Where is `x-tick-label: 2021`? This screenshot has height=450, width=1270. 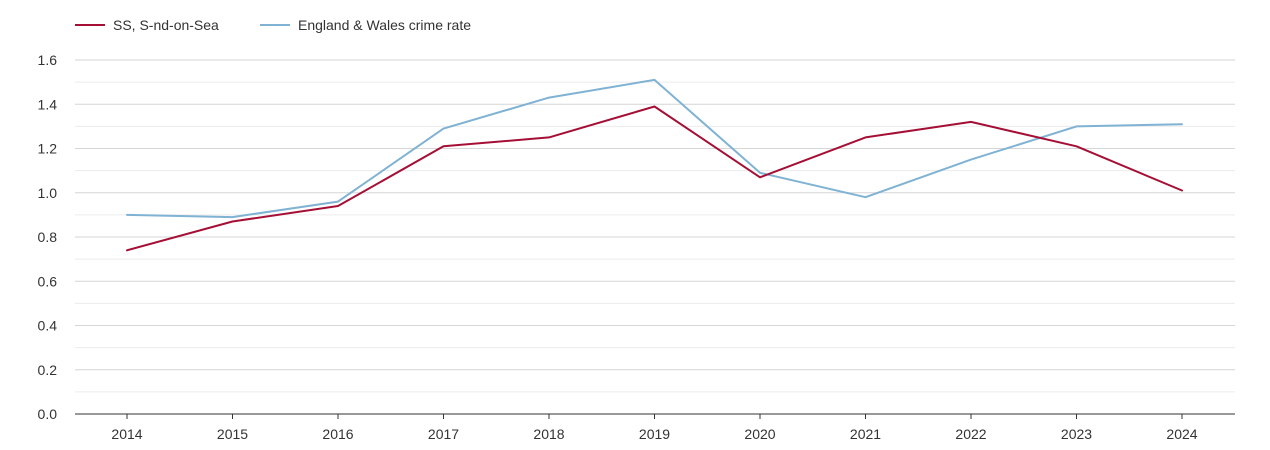 x-tick-label: 2021 is located at coordinates (865, 434).